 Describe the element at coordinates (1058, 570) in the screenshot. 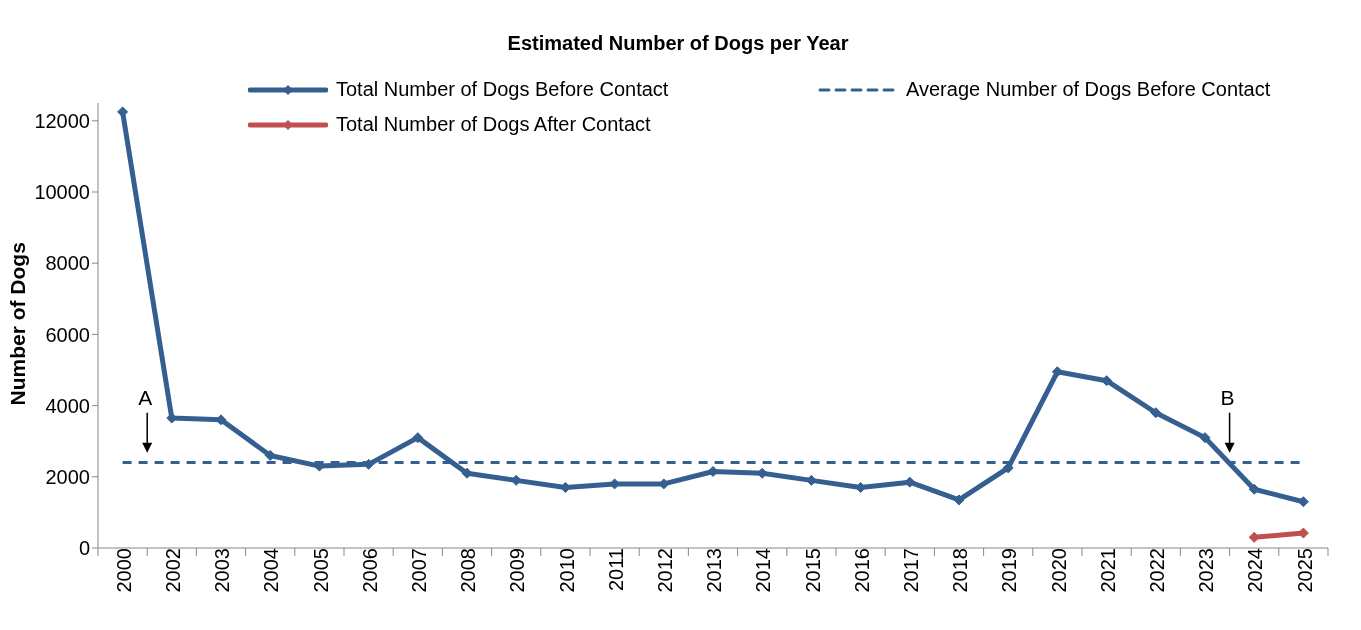

I see `x-tick-label: 2020` at that location.